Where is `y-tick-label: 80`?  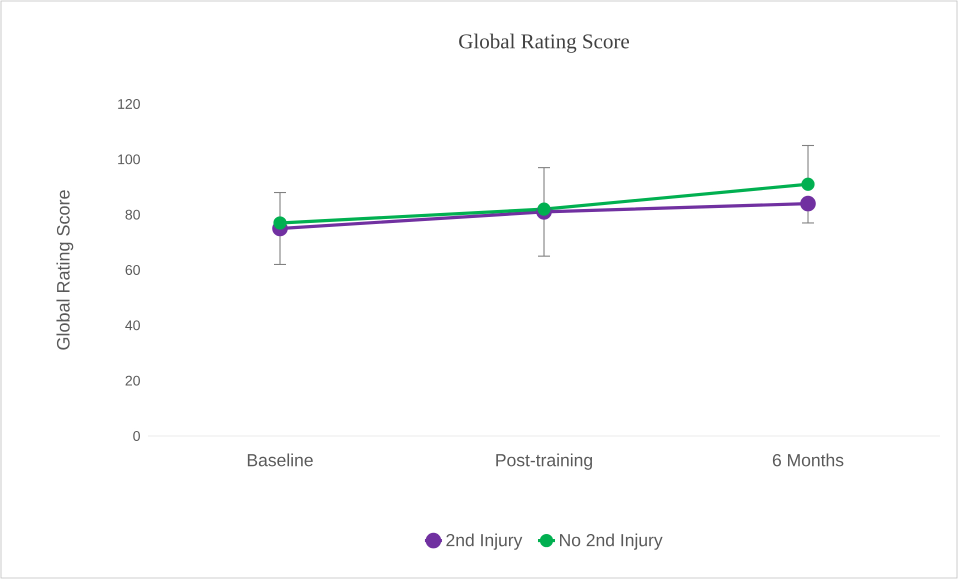
y-tick-label: 80 is located at coordinates (133, 215).